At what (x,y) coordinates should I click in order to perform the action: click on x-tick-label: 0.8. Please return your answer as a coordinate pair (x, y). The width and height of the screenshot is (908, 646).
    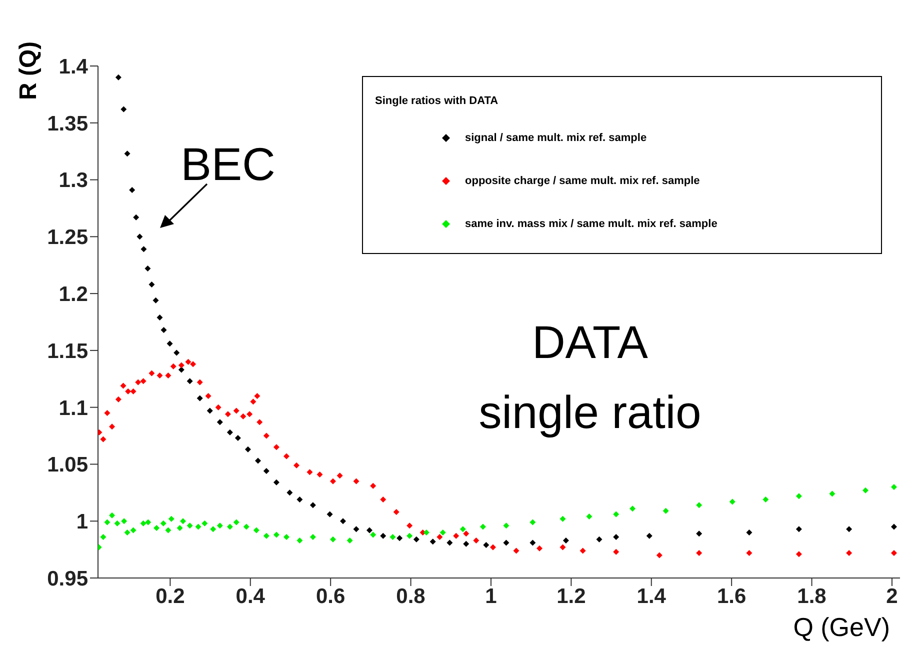
    Looking at the image, I should click on (411, 596).